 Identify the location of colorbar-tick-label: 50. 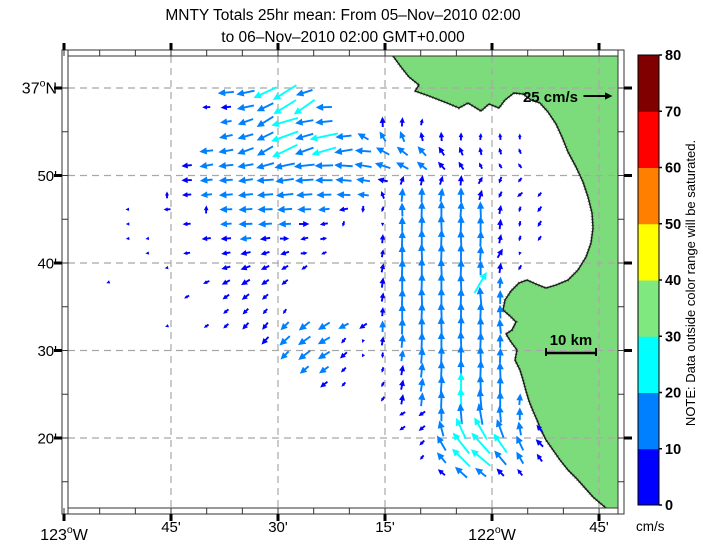
(673, 225).